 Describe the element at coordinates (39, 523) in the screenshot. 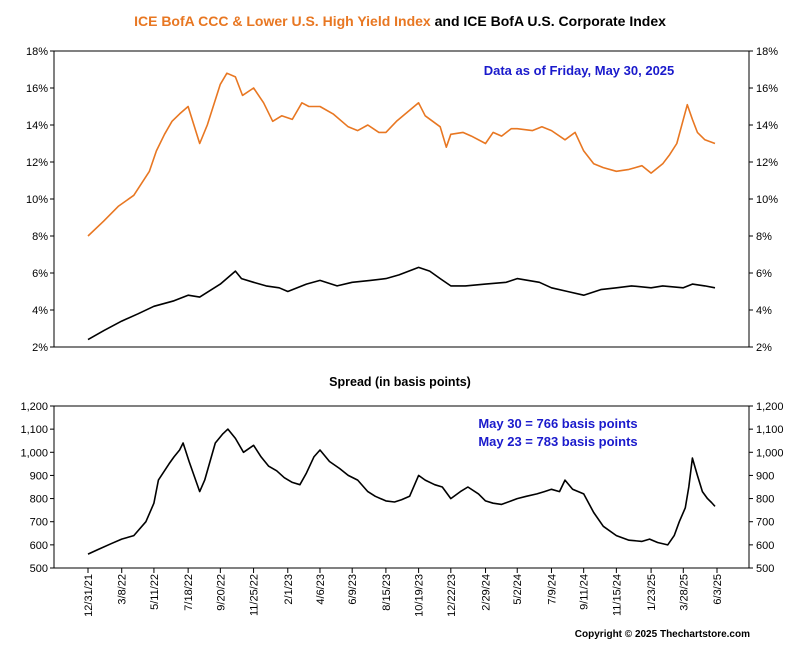

I see `bottom-y-tick-label-left: 700` at that location.